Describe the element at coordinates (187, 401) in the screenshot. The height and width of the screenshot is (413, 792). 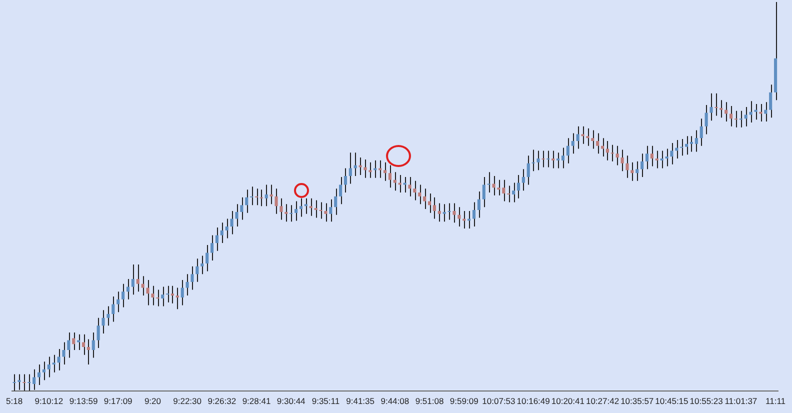
I see `x-tick-label: 9:22:30` at that location.